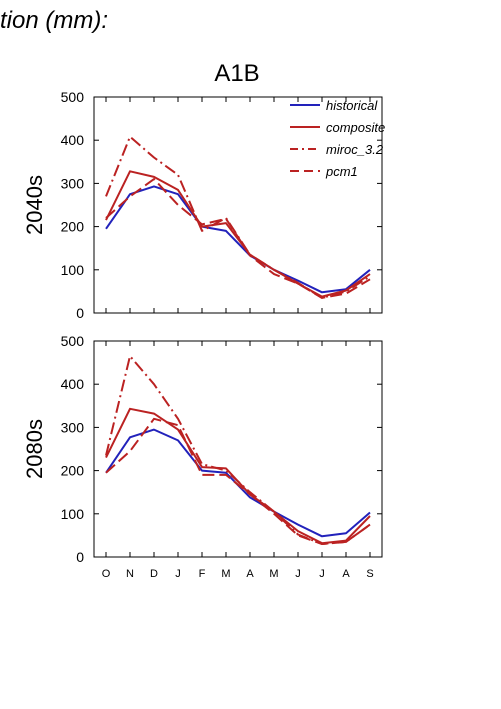 The width and height of the screenshot is (501, 709). What do you see at coordinates (236, 73) in the screenshot?
I see `scenario-title: A1B` at bounding box center [236, 73].